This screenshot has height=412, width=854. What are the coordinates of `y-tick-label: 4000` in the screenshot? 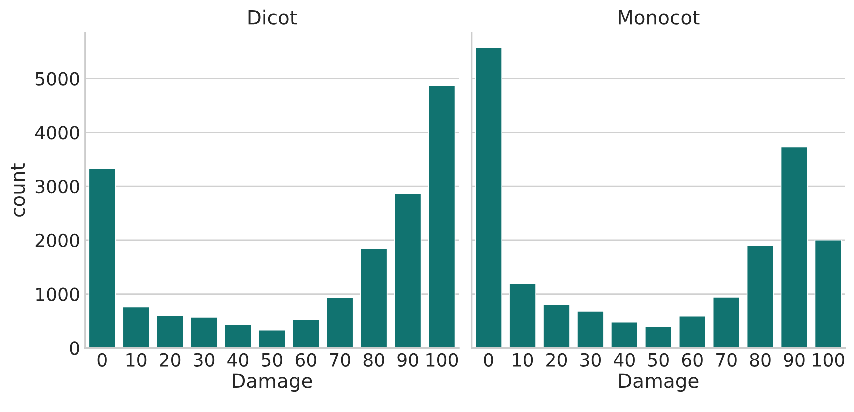 It's located at (57, 133).